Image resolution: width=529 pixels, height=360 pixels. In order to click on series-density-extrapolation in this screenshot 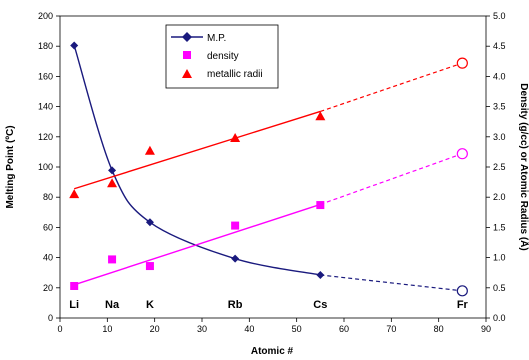, I will do `click(391, 179)`.